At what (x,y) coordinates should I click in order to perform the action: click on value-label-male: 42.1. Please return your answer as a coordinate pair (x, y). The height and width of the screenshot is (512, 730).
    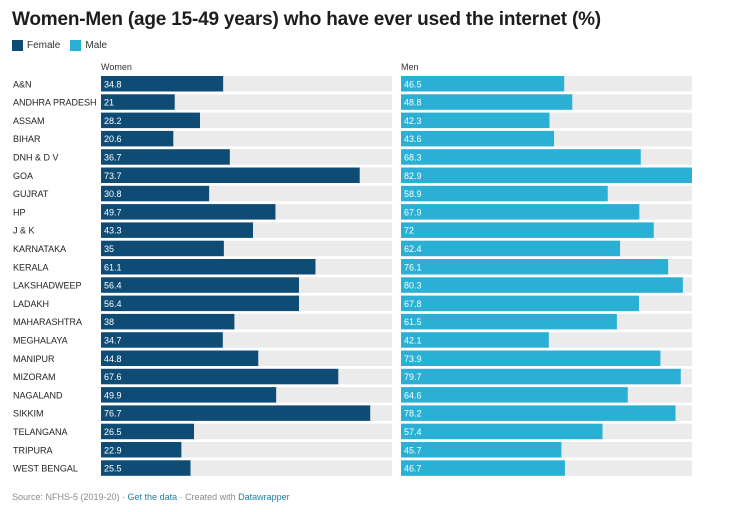
    Looking at the image, I should click on (413, 340).